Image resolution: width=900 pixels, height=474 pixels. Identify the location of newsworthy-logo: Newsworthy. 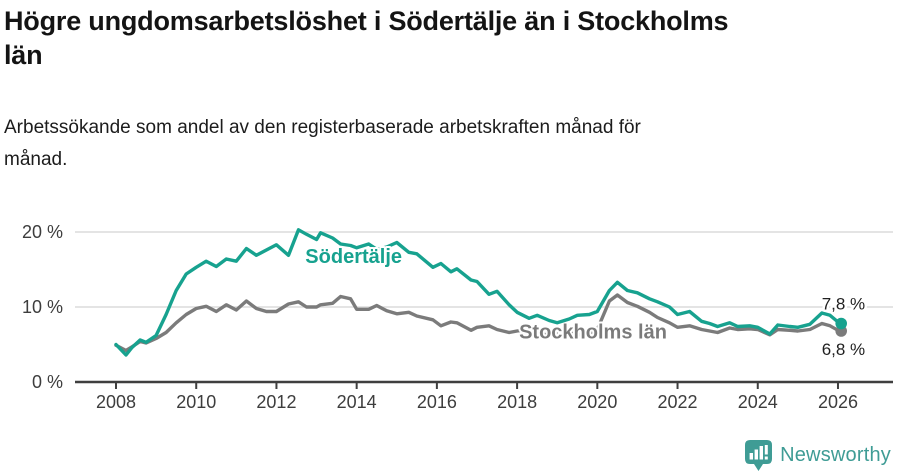
(818, 455).